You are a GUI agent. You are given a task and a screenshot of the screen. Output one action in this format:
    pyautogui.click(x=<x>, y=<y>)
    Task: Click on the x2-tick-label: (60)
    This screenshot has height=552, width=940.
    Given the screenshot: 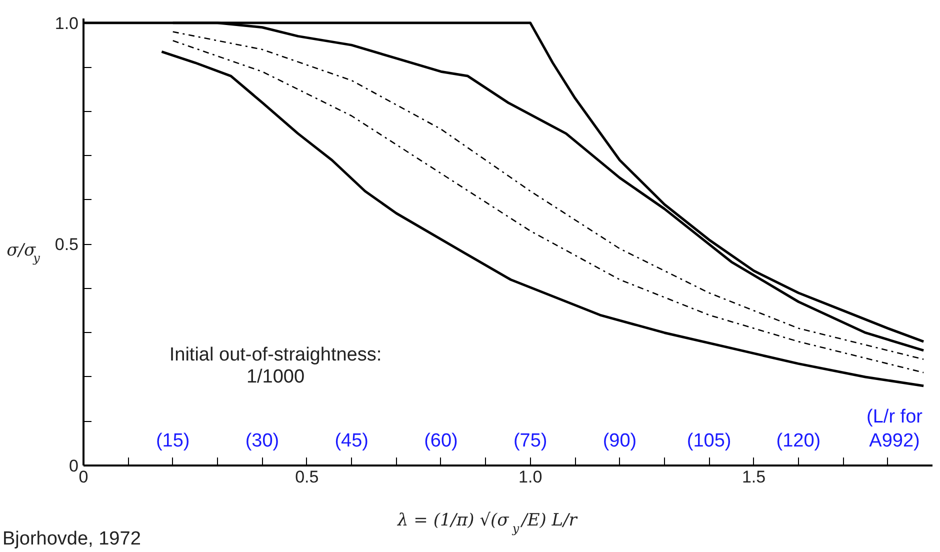 What is the action you would take?
    pyautogui.click(x=441, y=441)
    